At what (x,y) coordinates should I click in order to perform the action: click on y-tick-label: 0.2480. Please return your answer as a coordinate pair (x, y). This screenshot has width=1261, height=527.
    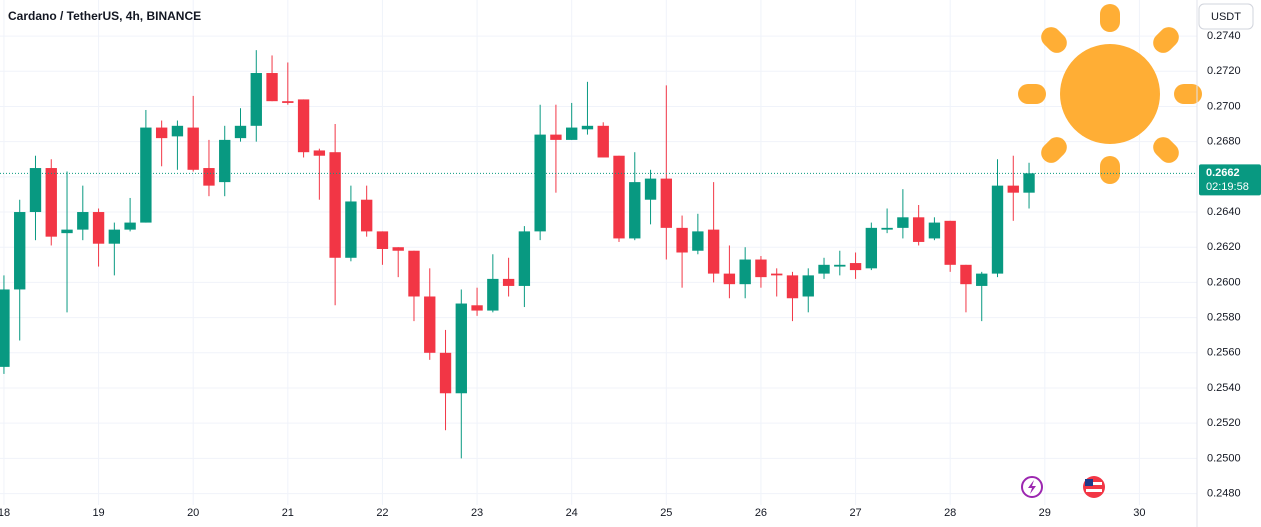
    Looking at the image, I should click on (1224, 493).